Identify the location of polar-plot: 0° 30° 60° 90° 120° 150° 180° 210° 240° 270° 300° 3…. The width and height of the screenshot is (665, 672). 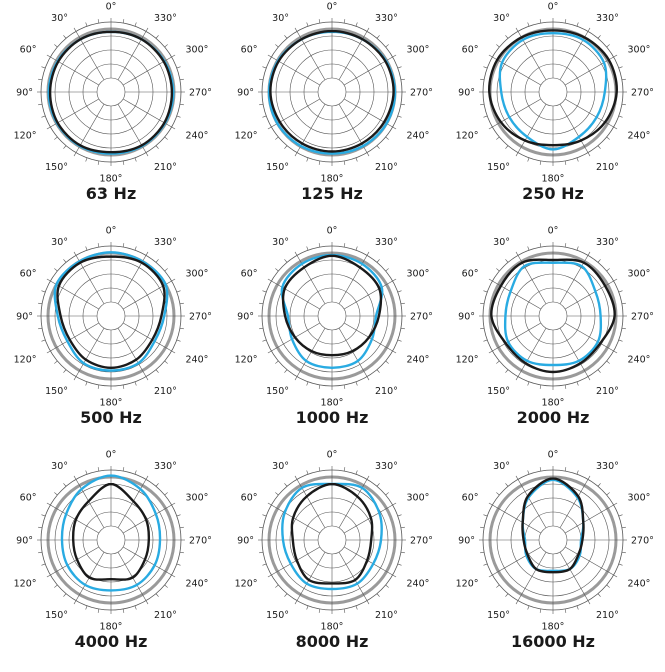
(553, 336).